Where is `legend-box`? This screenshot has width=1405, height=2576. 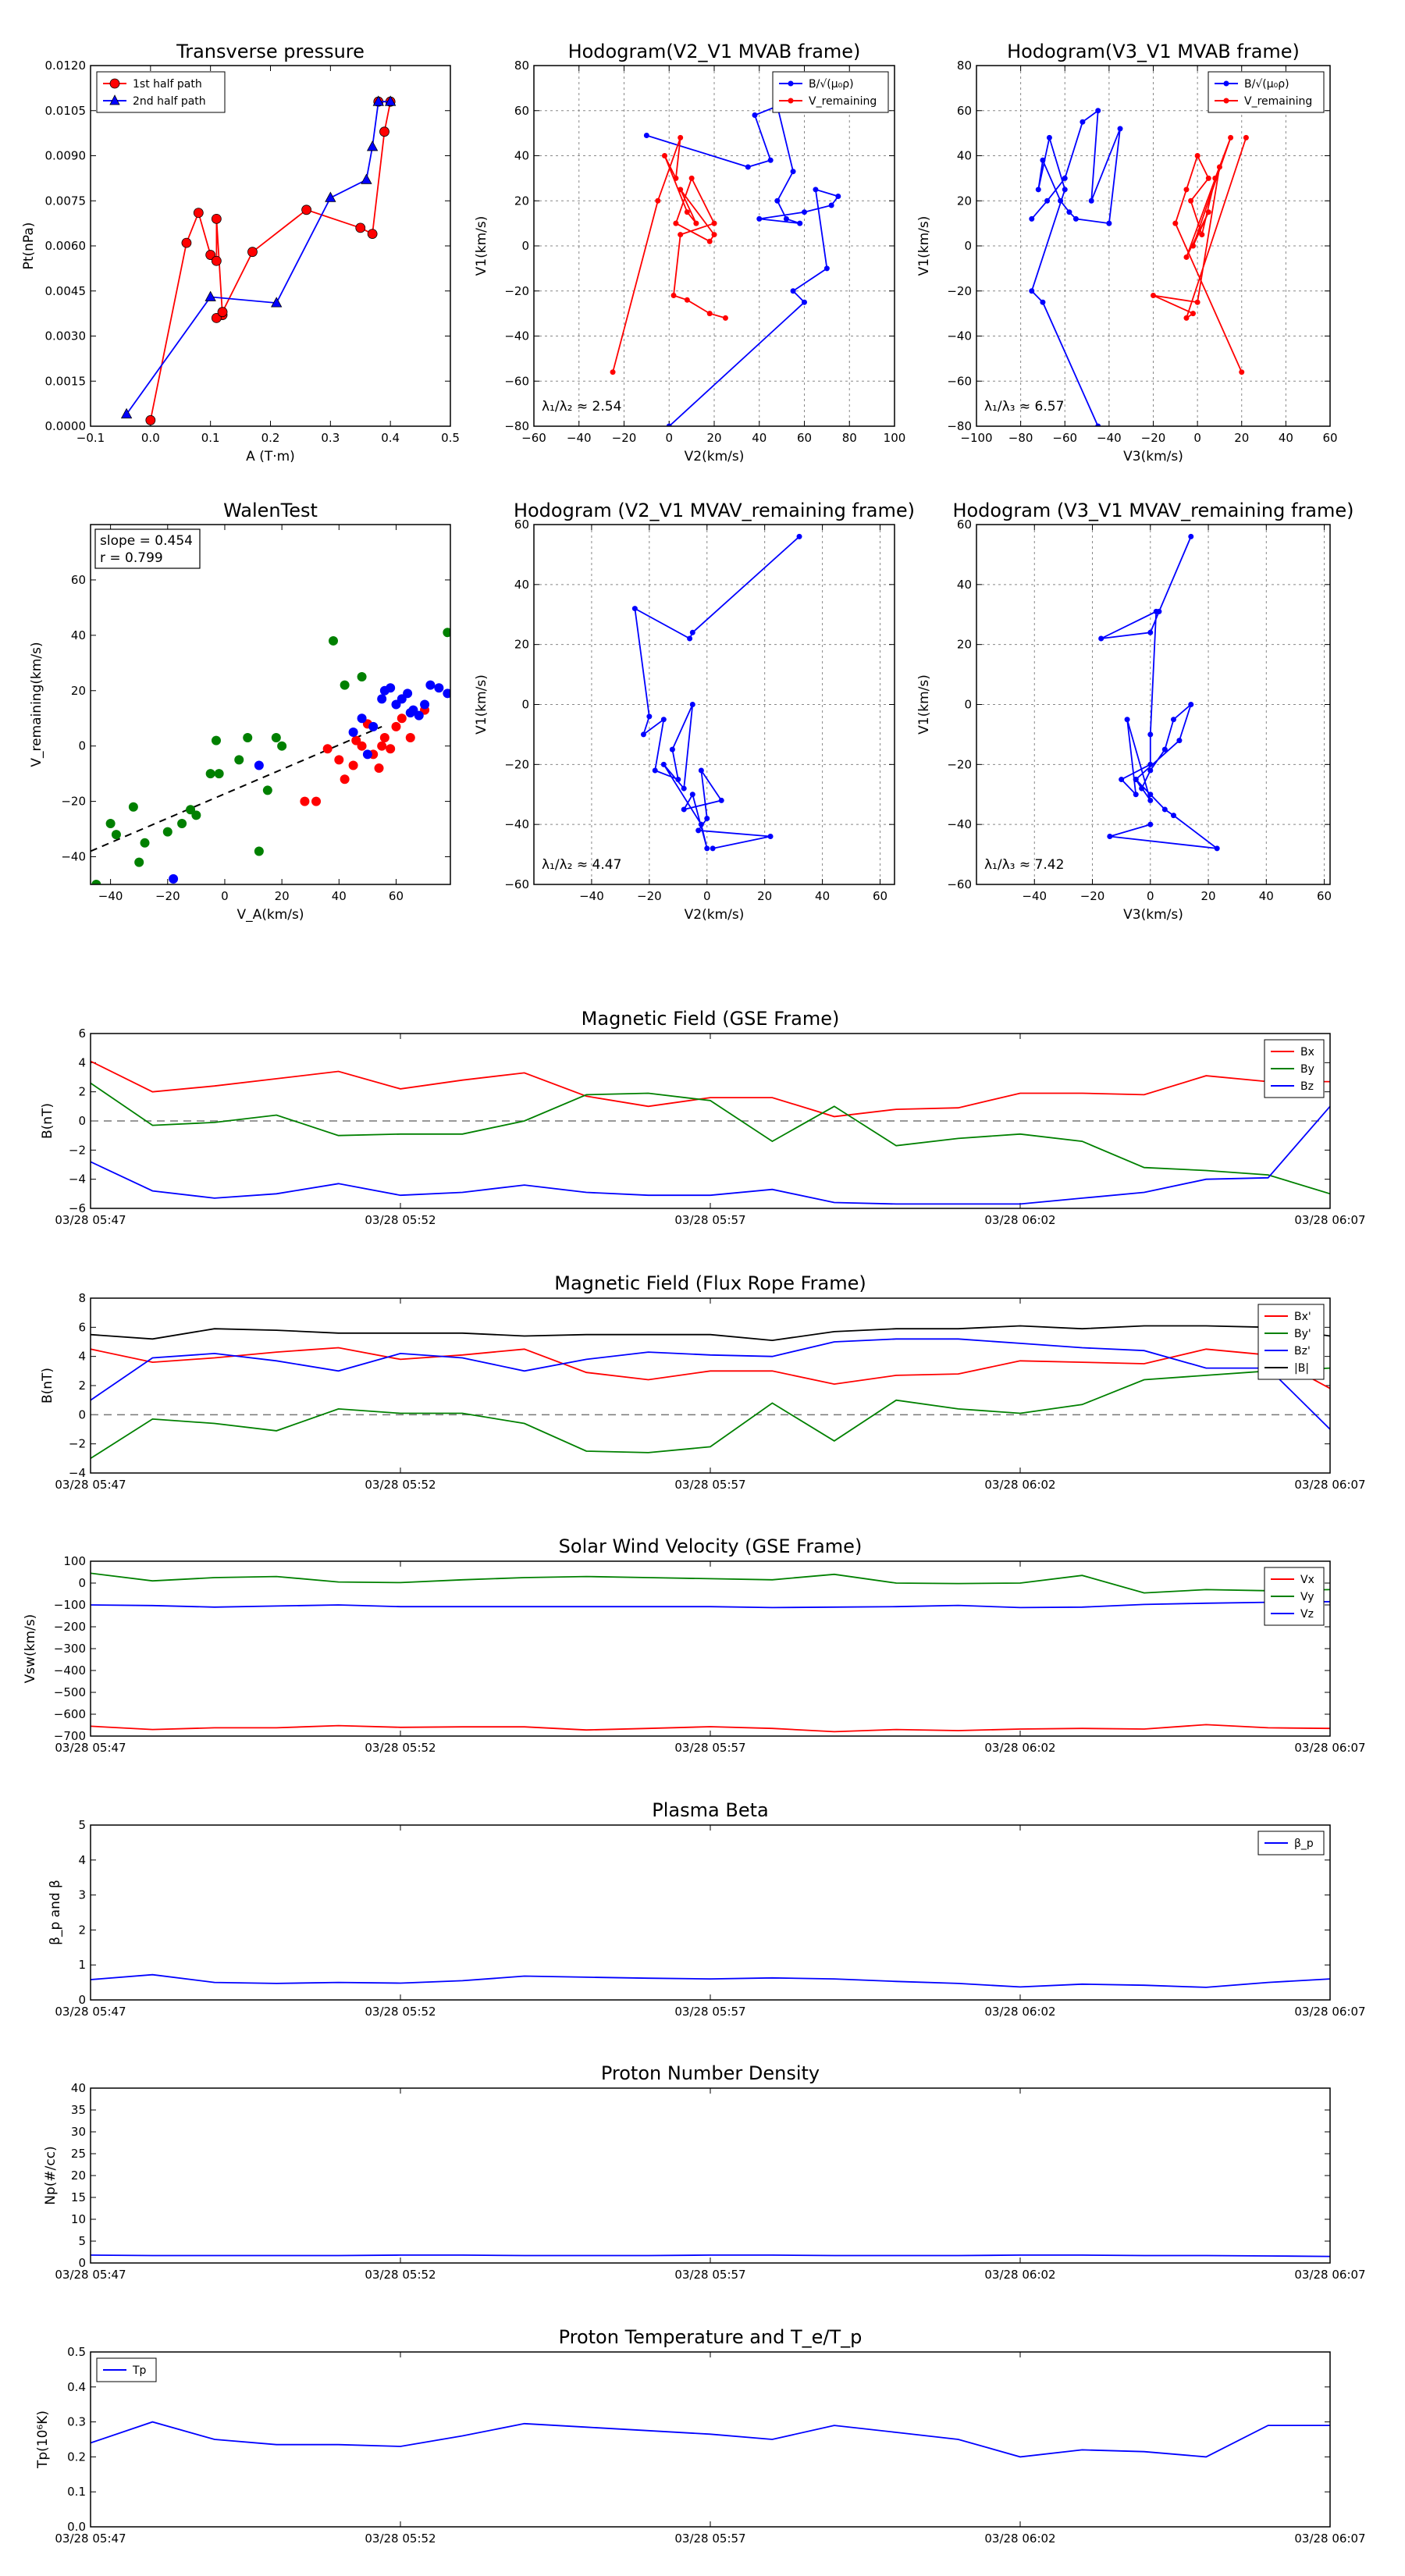
legend-box is located at coordinates (161, 92).